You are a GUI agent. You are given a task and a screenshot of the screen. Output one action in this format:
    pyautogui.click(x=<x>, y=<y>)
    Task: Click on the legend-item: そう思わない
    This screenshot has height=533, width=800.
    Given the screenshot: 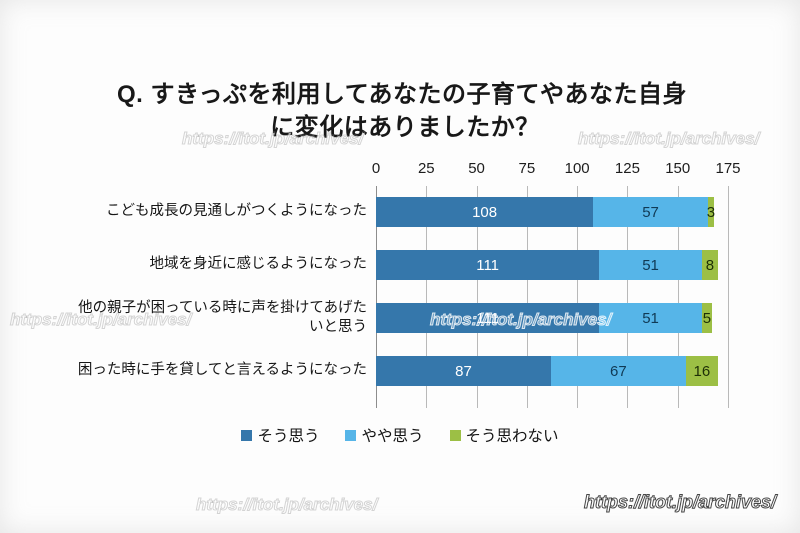 What is the action you would take?
    pyautogui.click(x=504, y=435)
    